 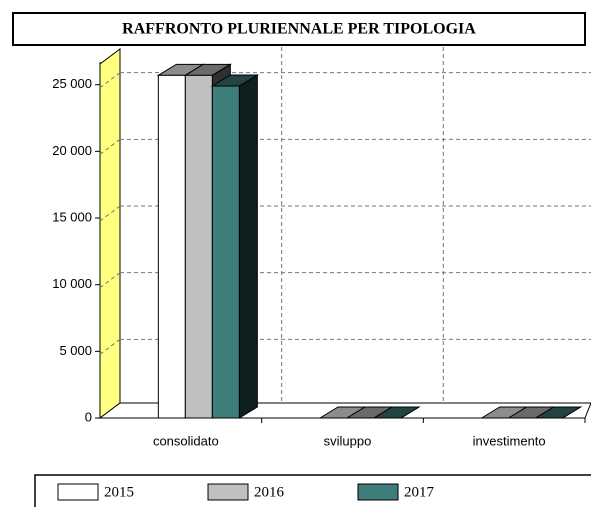 What do you see at coordinates (312, 490) in the screenshot?
I see `legend-box` at bounding box center [312, 490].